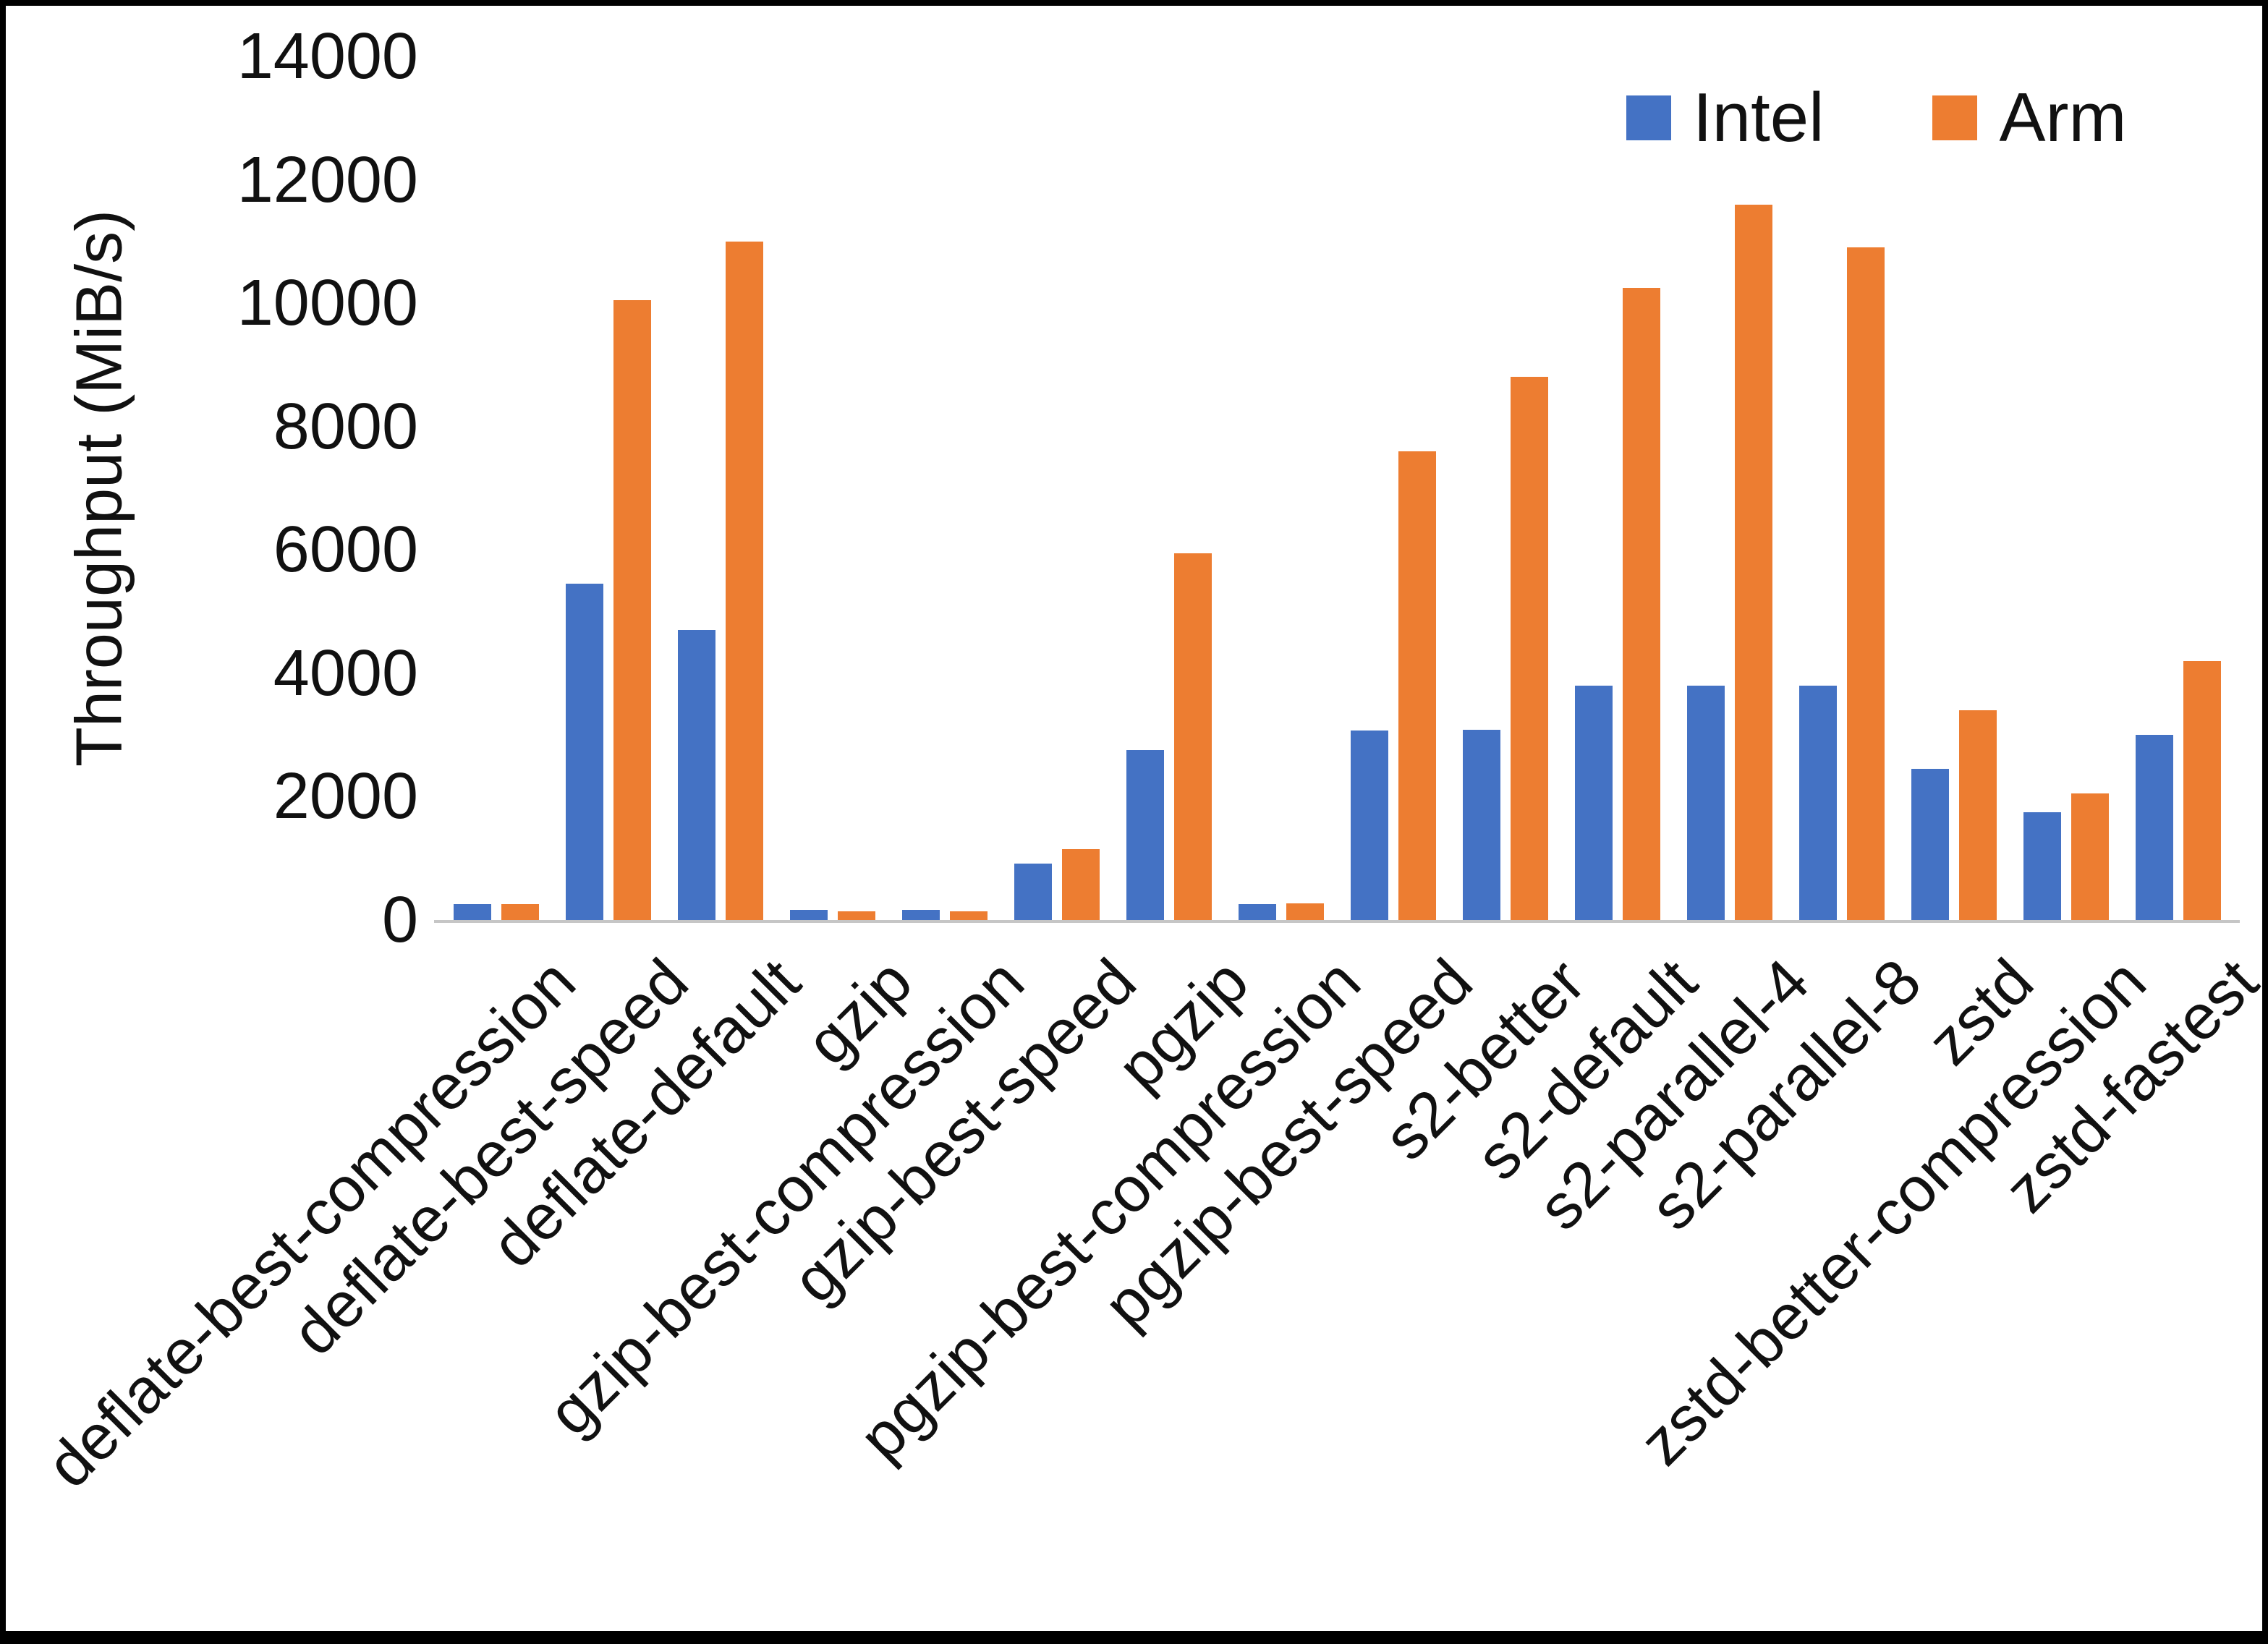  I want to click on y-tick-label: 6000, so click(345, 550).